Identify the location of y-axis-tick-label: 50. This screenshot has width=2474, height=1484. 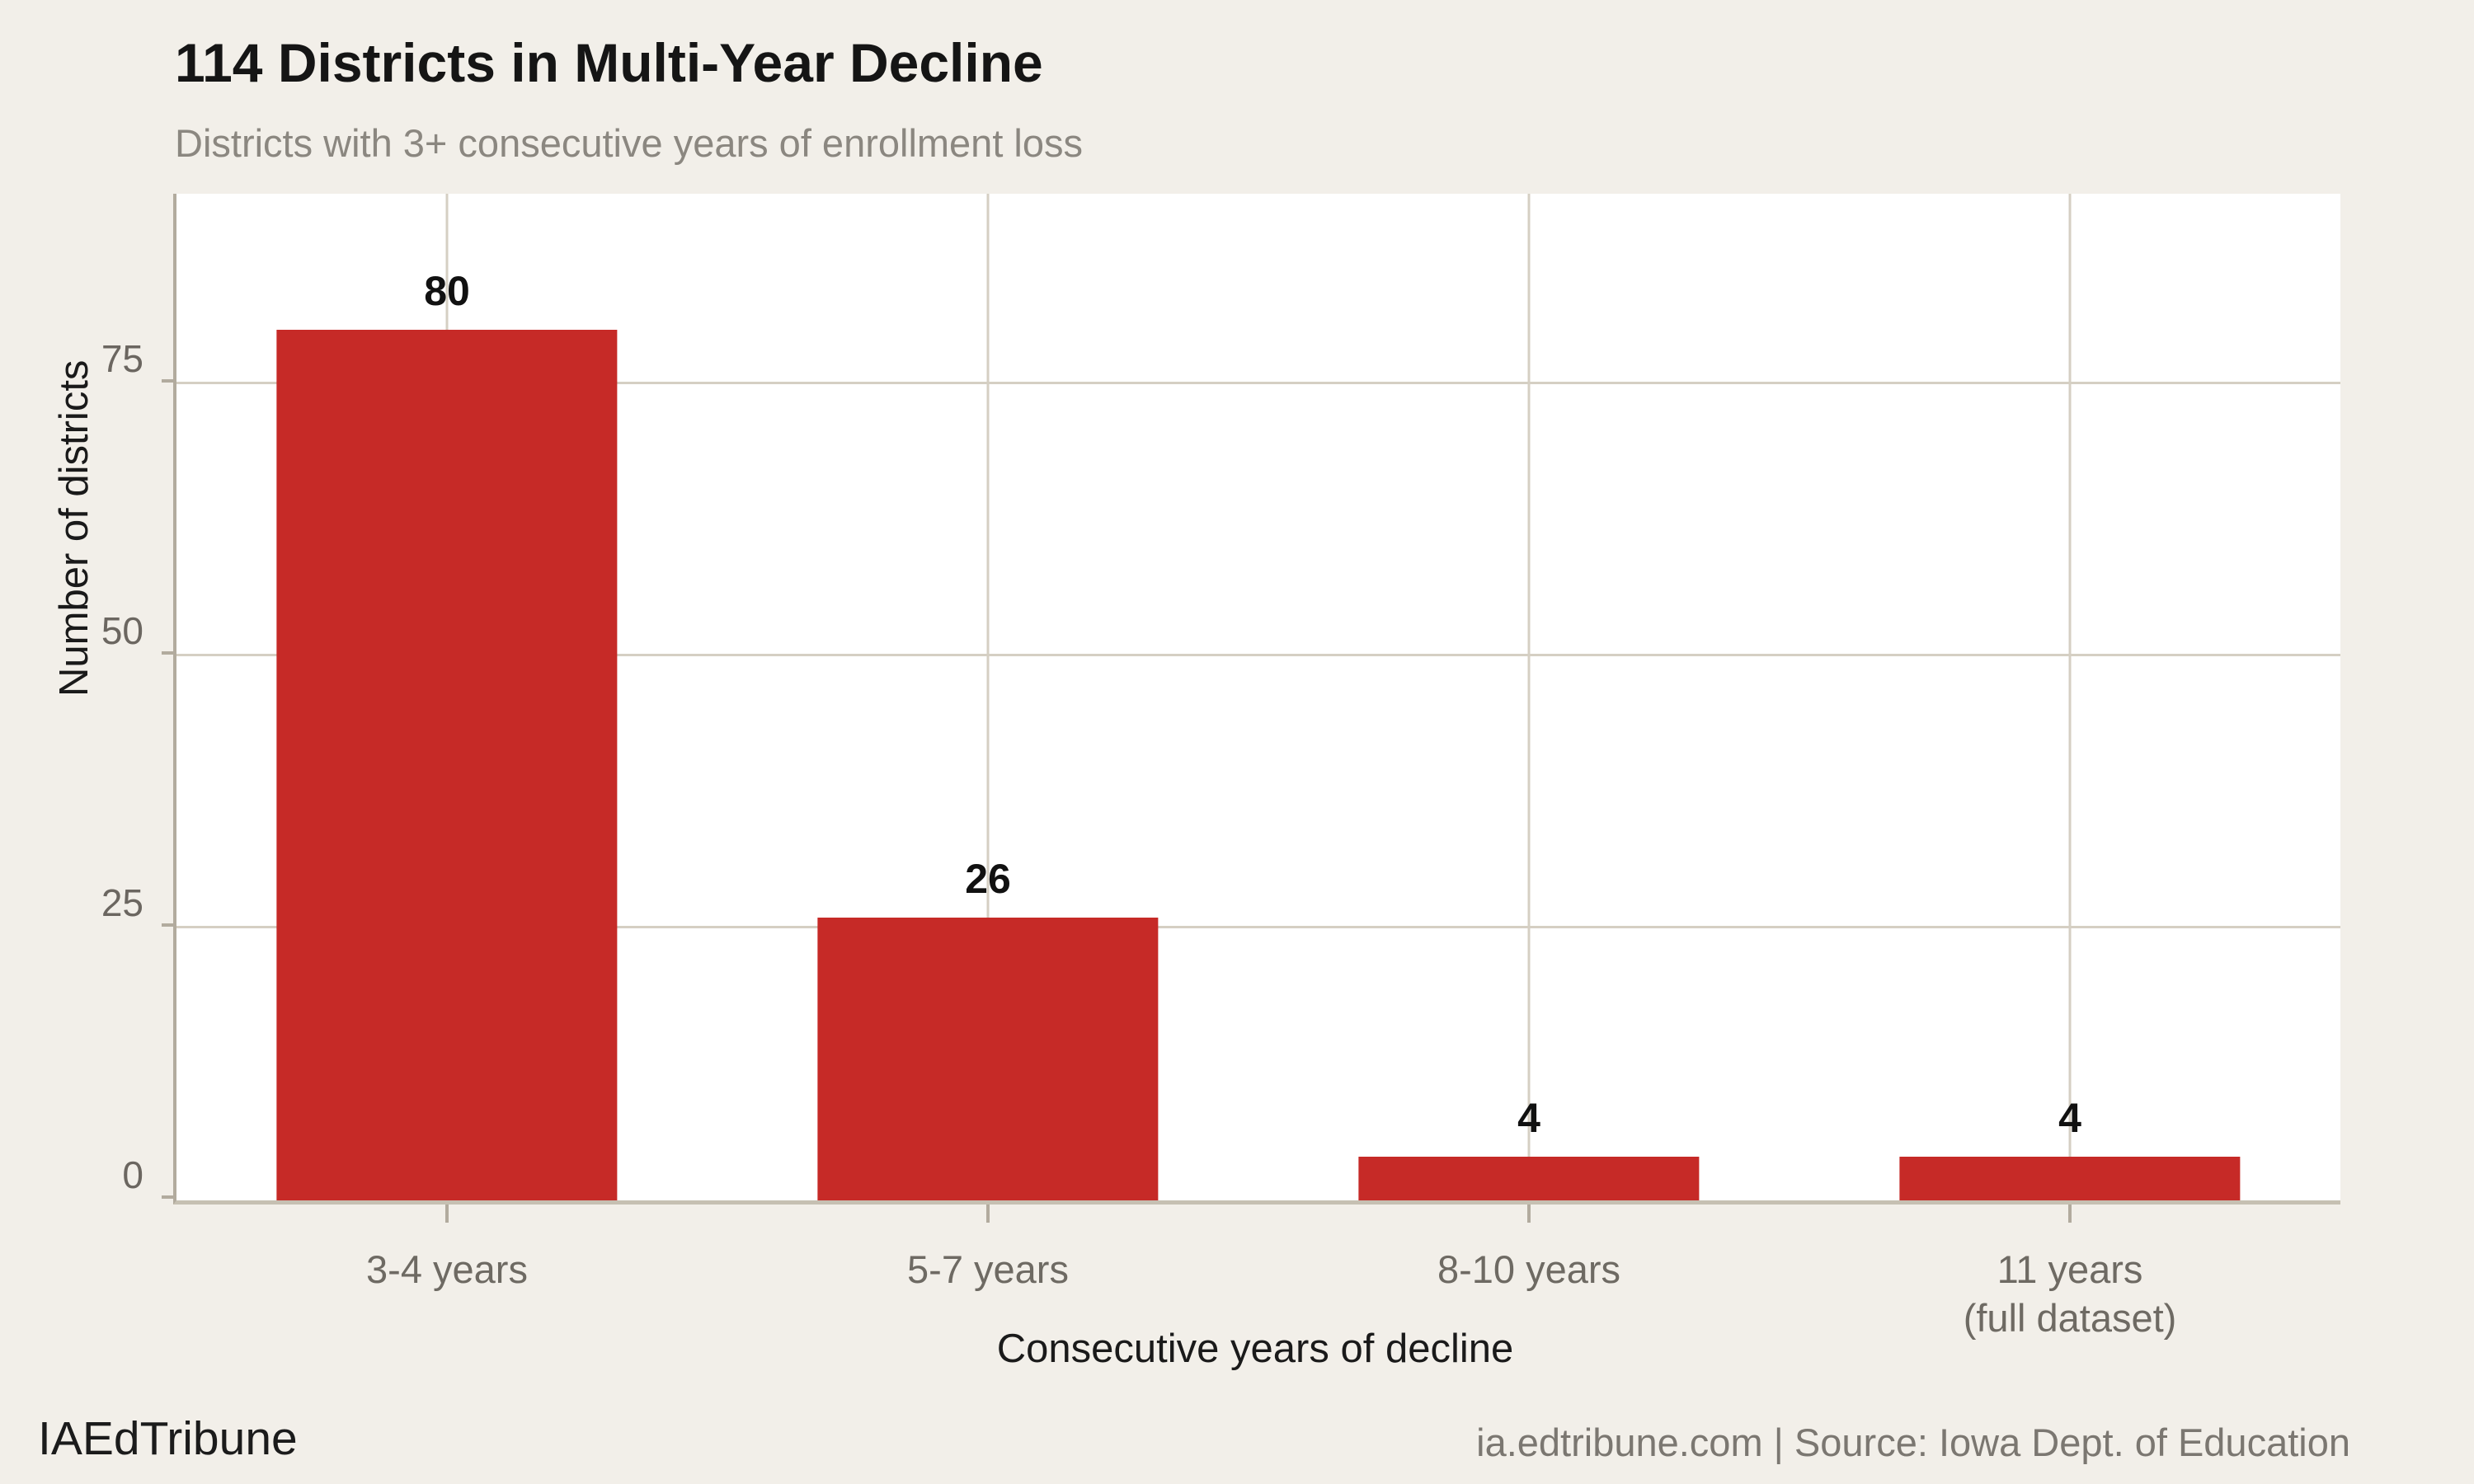
(122, 630).